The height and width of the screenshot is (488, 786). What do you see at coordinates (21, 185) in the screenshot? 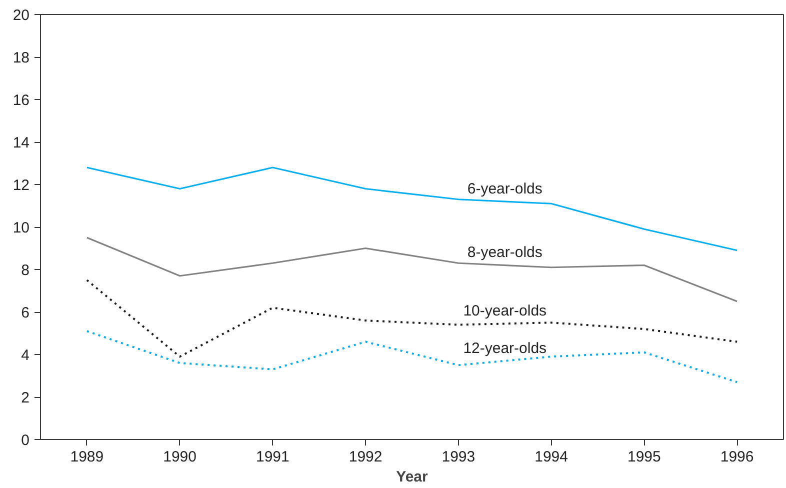
I see `y-tick-label: 12` at bounding box center [21, 185].